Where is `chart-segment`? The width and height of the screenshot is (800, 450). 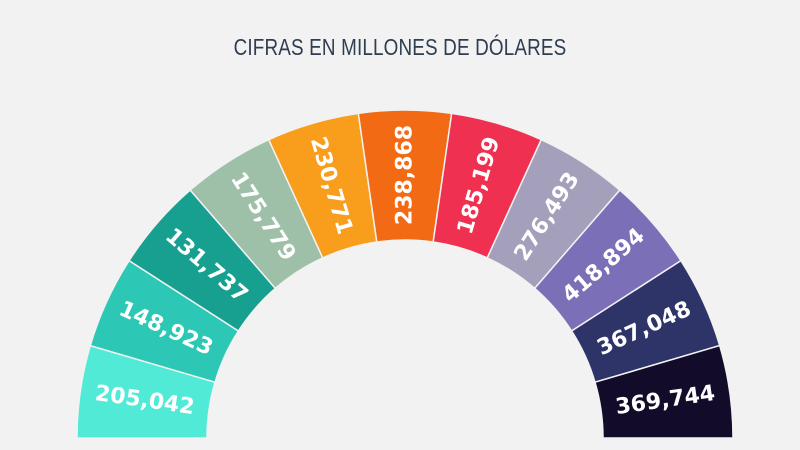
chart-segment is located at coordinates (664, 391).